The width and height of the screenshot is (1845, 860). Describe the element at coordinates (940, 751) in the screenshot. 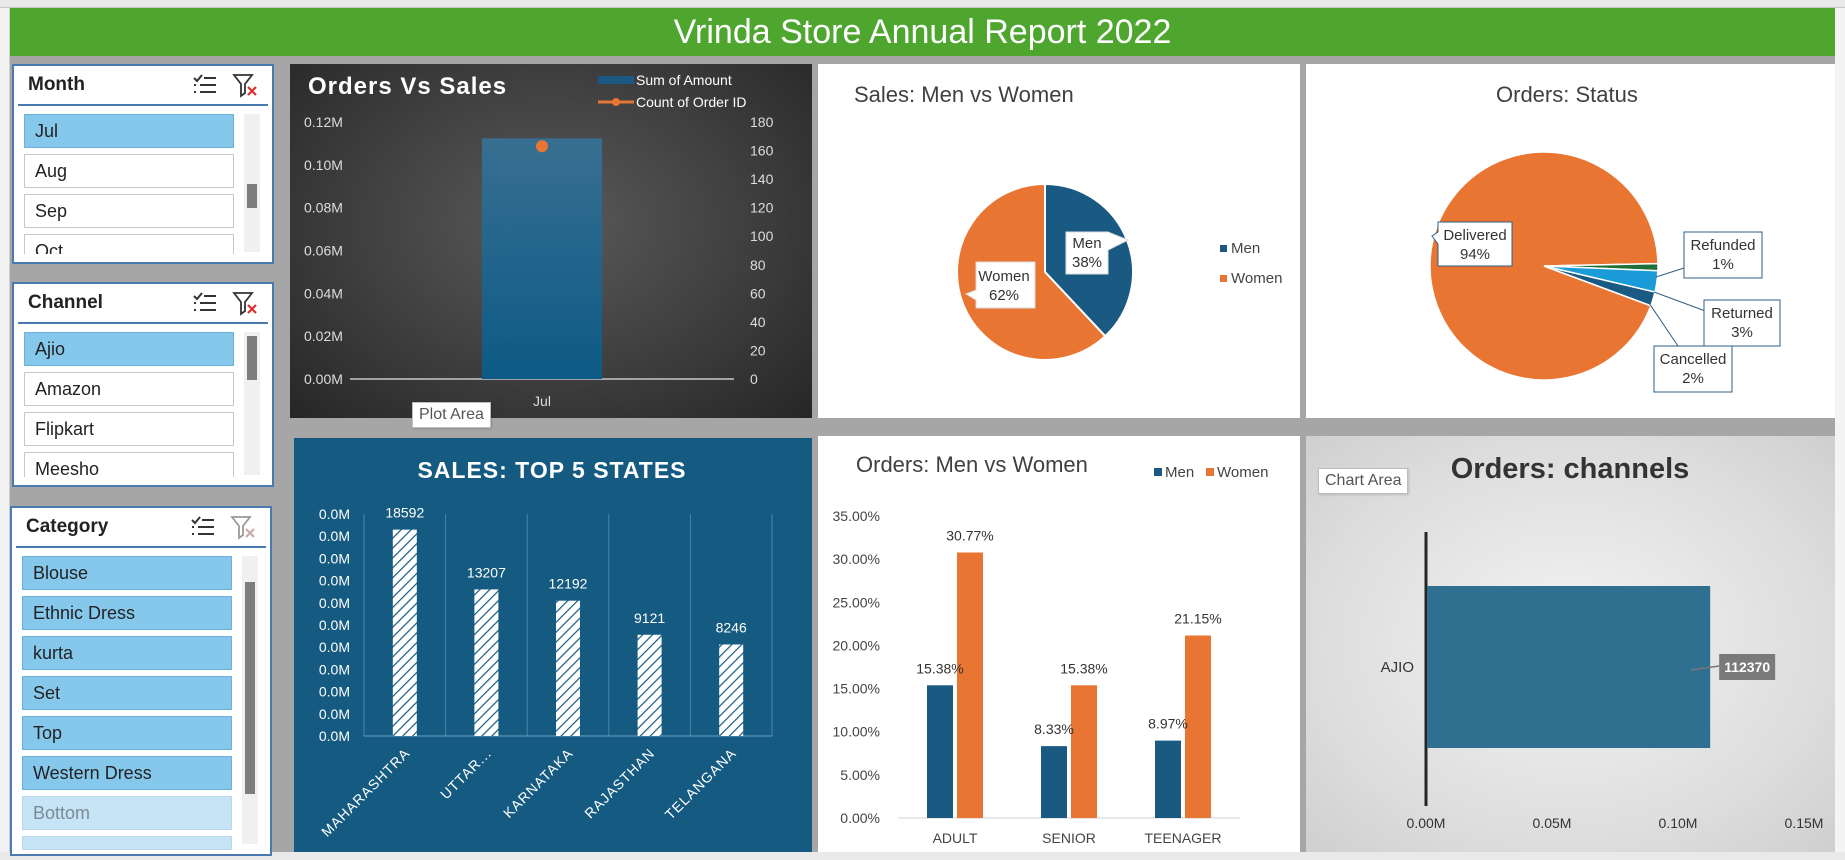

I see `bar-men-adult` at that location.